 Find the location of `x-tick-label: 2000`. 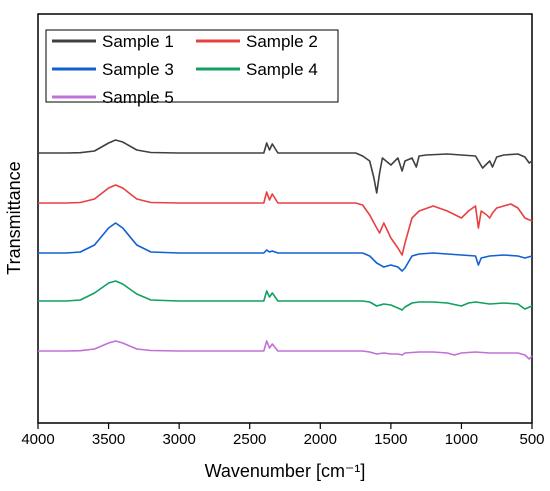

x-tick-label: 2000 is located at coordinates (320, 439).